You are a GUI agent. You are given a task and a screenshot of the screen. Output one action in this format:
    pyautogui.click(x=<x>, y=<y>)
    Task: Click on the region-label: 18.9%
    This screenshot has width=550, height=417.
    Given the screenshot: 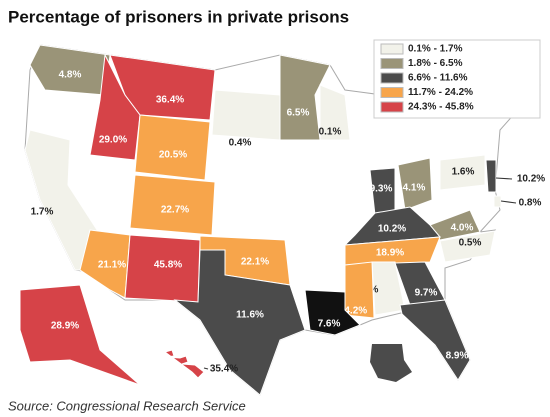 What is the action you would take?
    pyautogui.click(x=390, y=253)
    